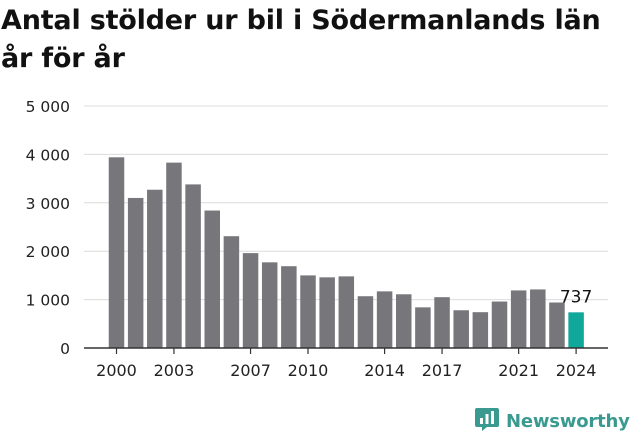 Image resolution: width=631 pixels, height=439 pixels. Describe the element at coordinates (116, 252) in the screenshot. I see `bar-2000` at that location.